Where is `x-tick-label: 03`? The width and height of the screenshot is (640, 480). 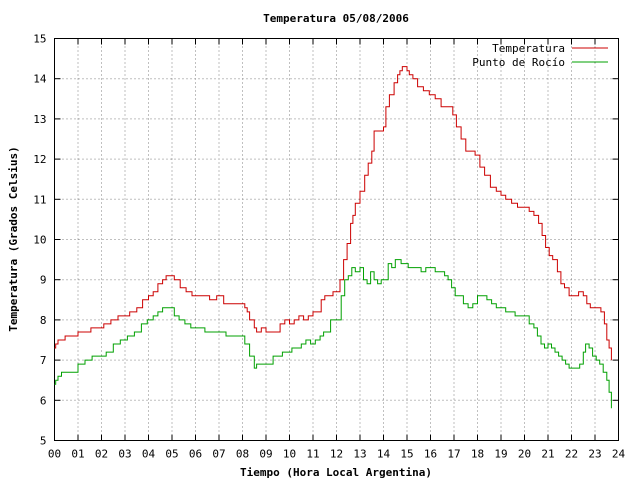 x-tick-label: 03 is located at coordinates (124, 454).